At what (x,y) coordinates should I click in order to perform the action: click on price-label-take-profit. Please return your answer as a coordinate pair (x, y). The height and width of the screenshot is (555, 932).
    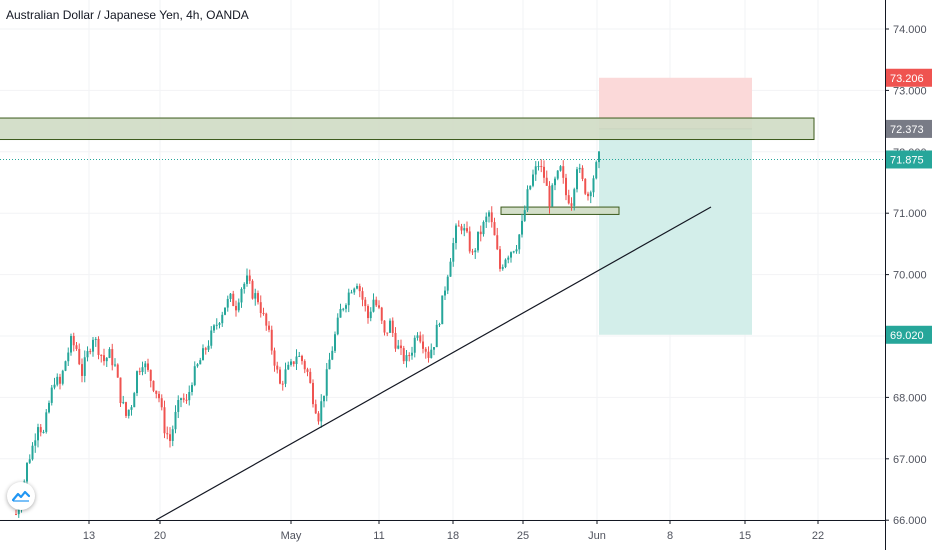
    Looking at the image, I should click on (909, 334).